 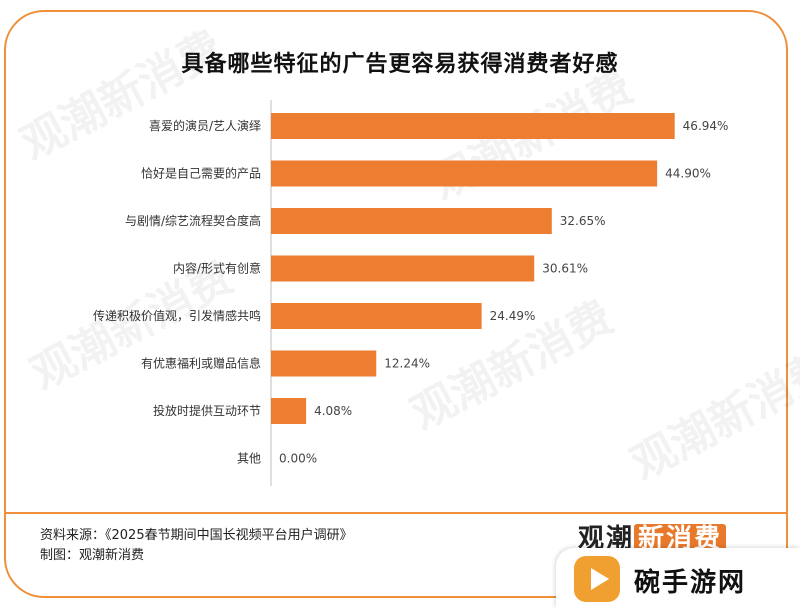 I want to click on data-label: 12.24%, so click(x=407, y=364).